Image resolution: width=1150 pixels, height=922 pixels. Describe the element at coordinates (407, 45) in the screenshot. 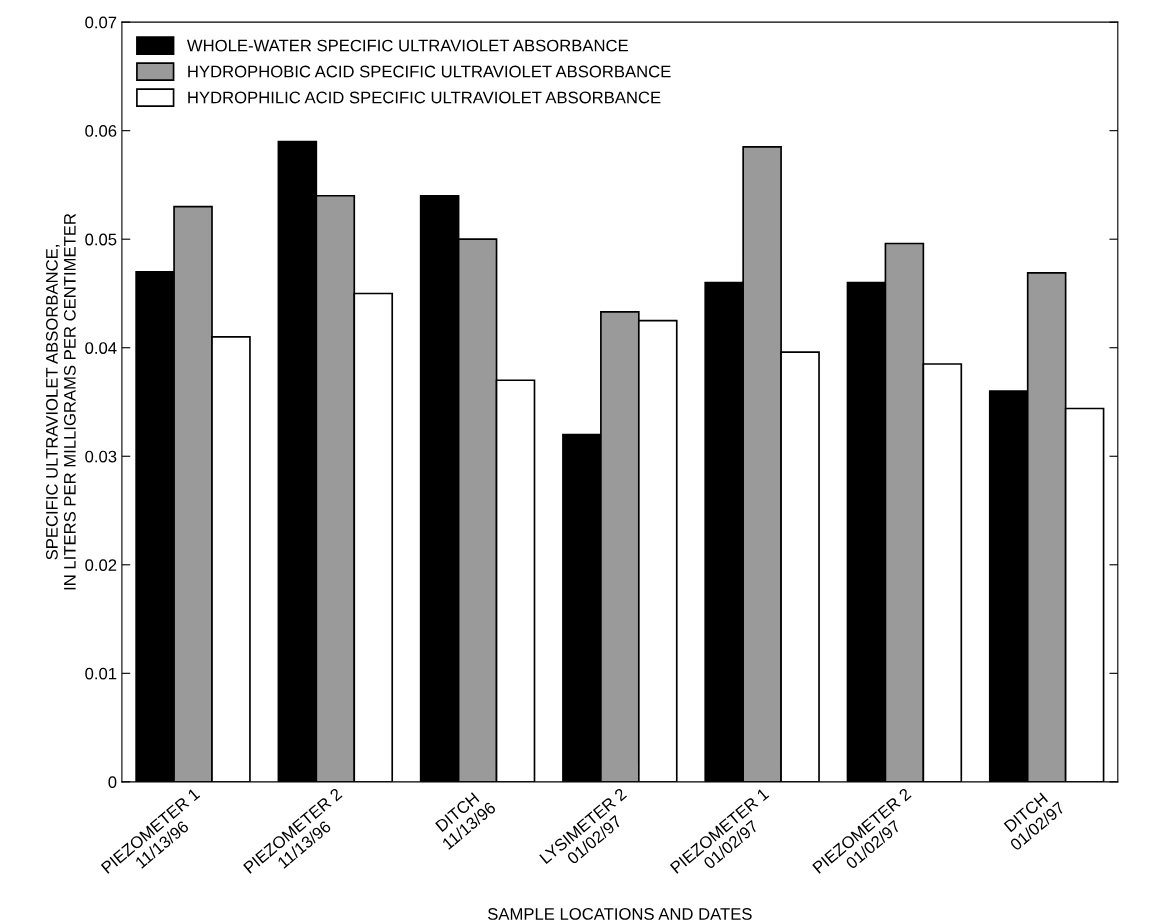

I see `legend-label: WHOLE-WATER SPECIFIC ULTRAVIOLET ABSORBANCE` at that location.